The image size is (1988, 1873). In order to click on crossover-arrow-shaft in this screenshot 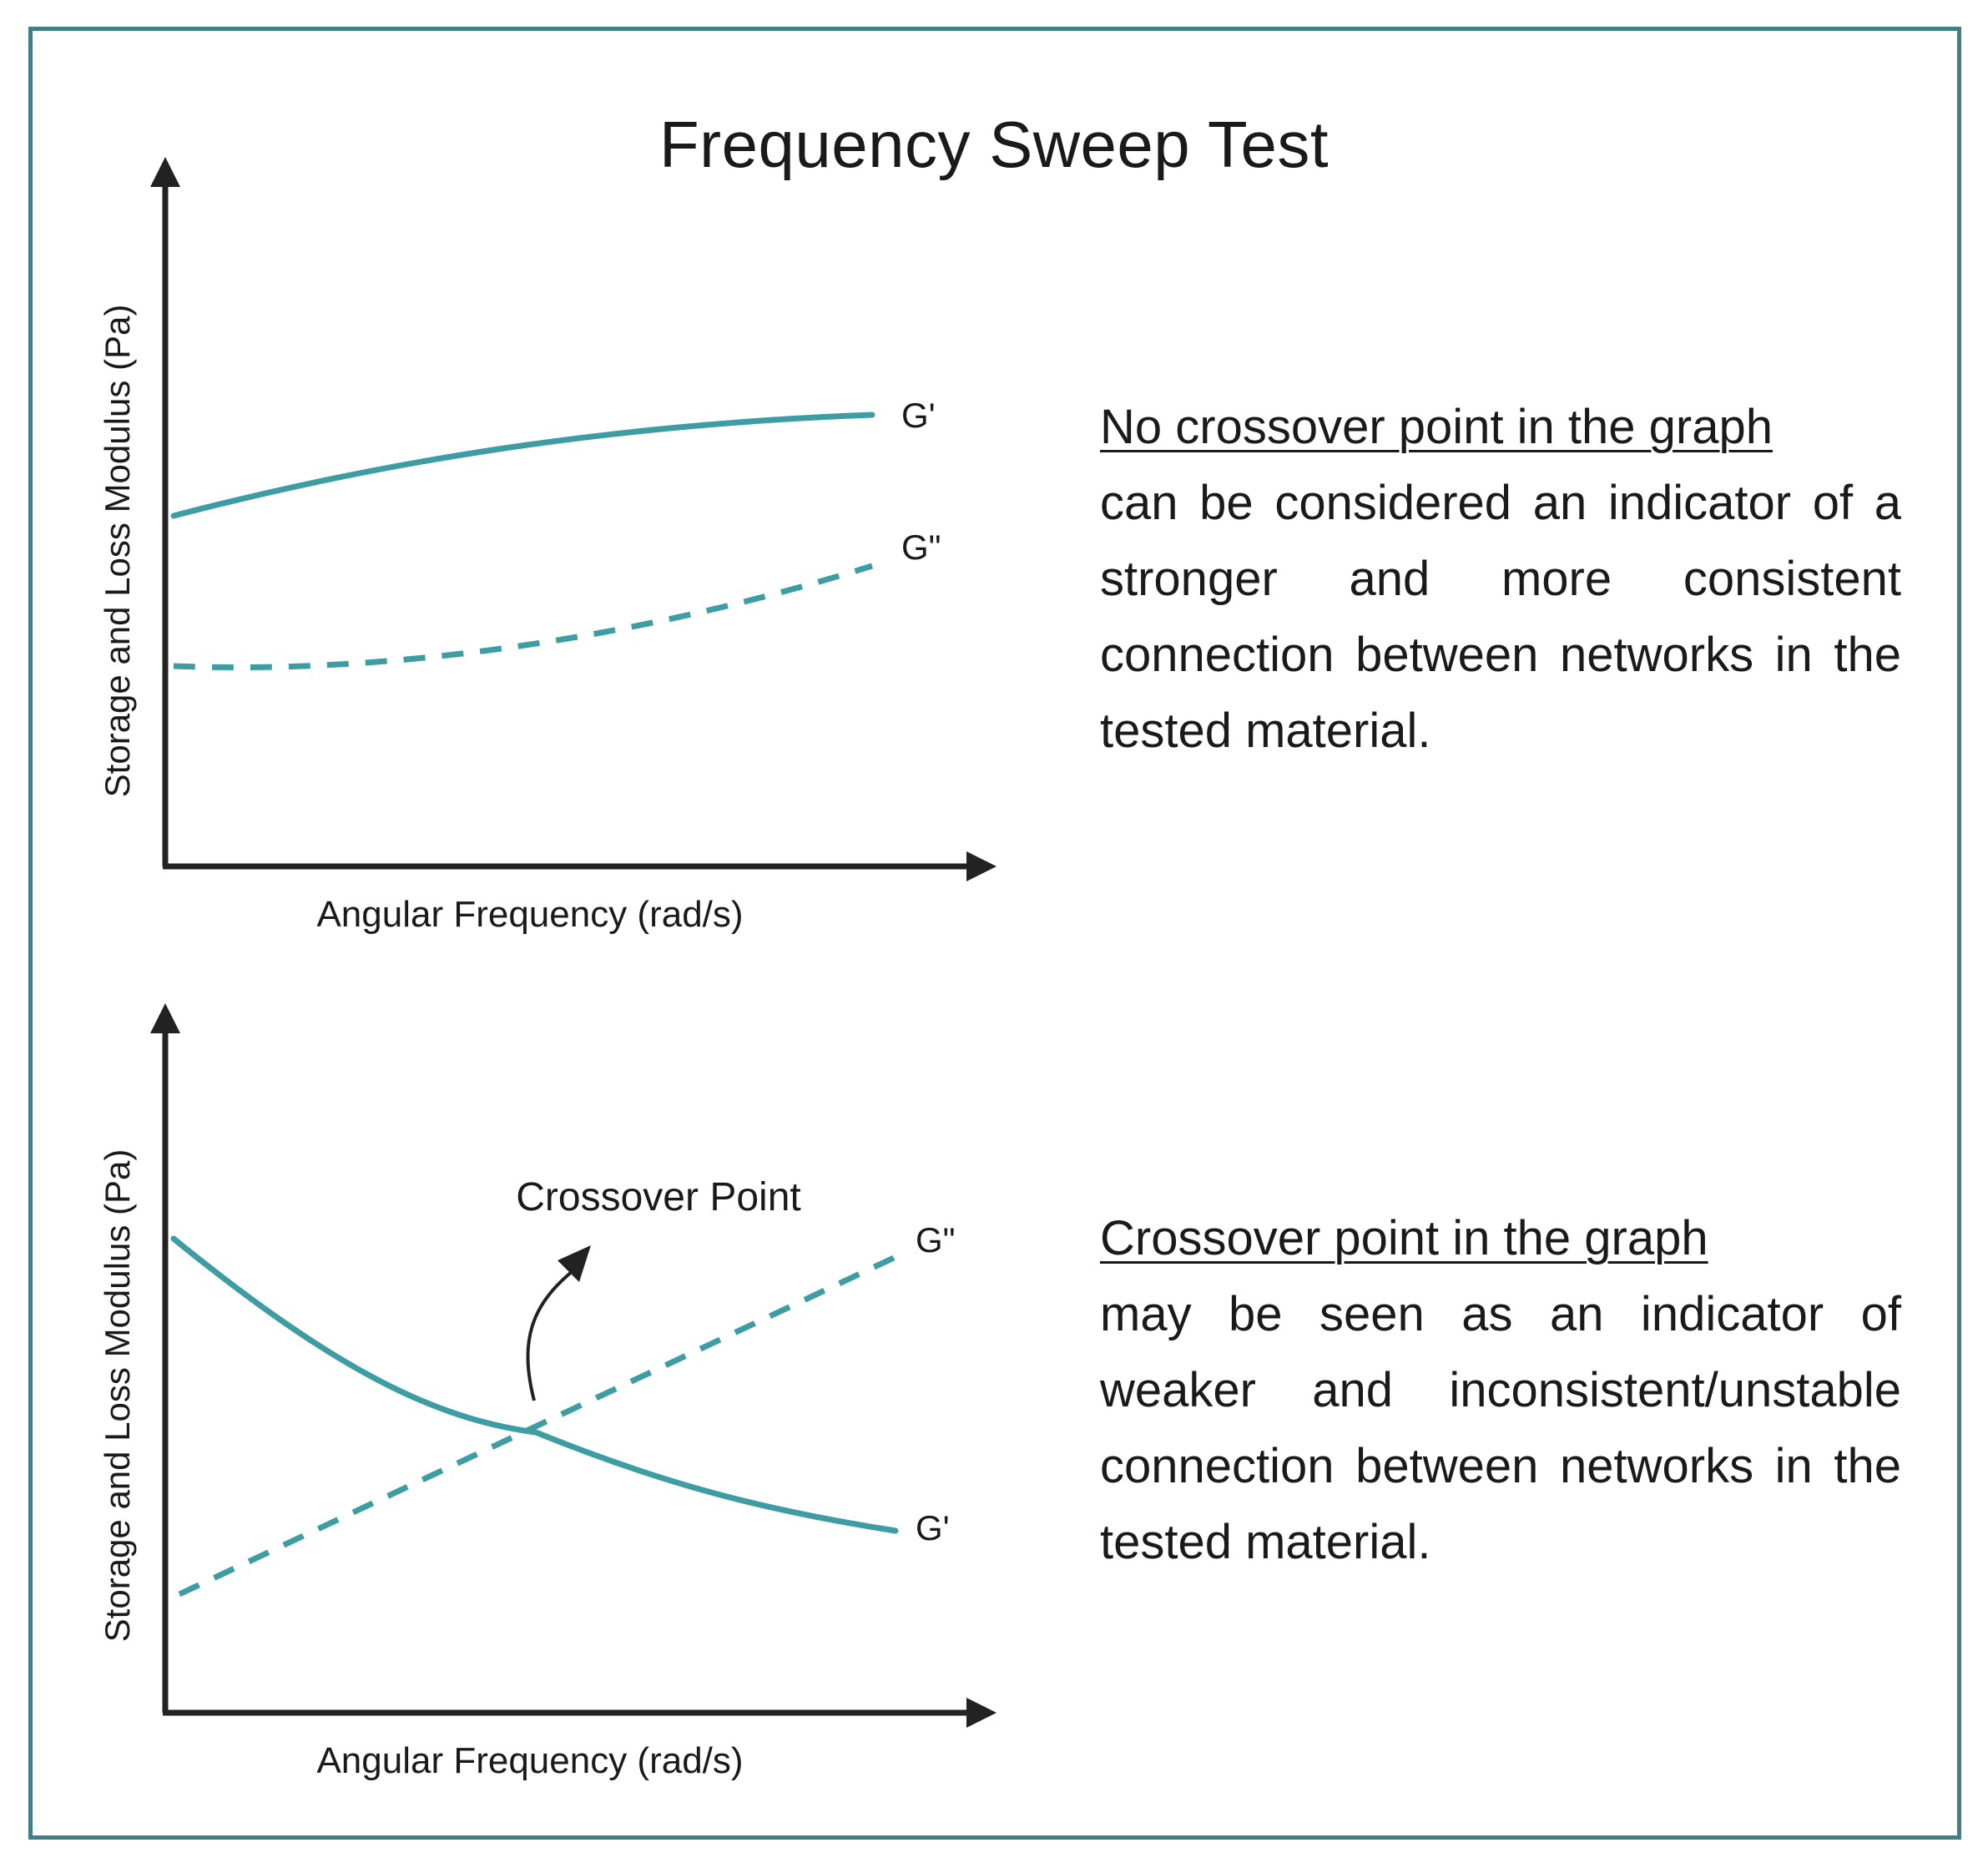, I will do `click(556, 1330)`.